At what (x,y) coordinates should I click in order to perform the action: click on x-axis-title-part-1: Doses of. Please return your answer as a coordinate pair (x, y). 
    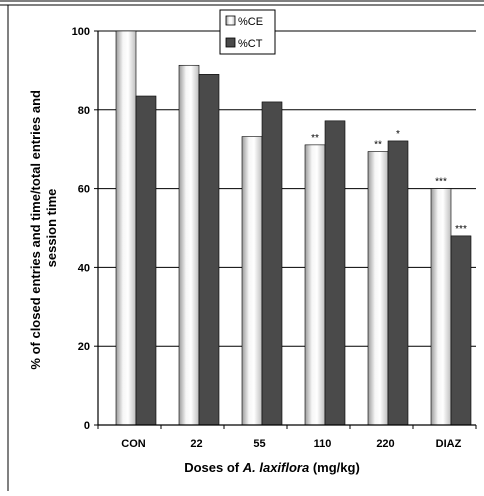
    Looking at the image, I should click on (213, 467).